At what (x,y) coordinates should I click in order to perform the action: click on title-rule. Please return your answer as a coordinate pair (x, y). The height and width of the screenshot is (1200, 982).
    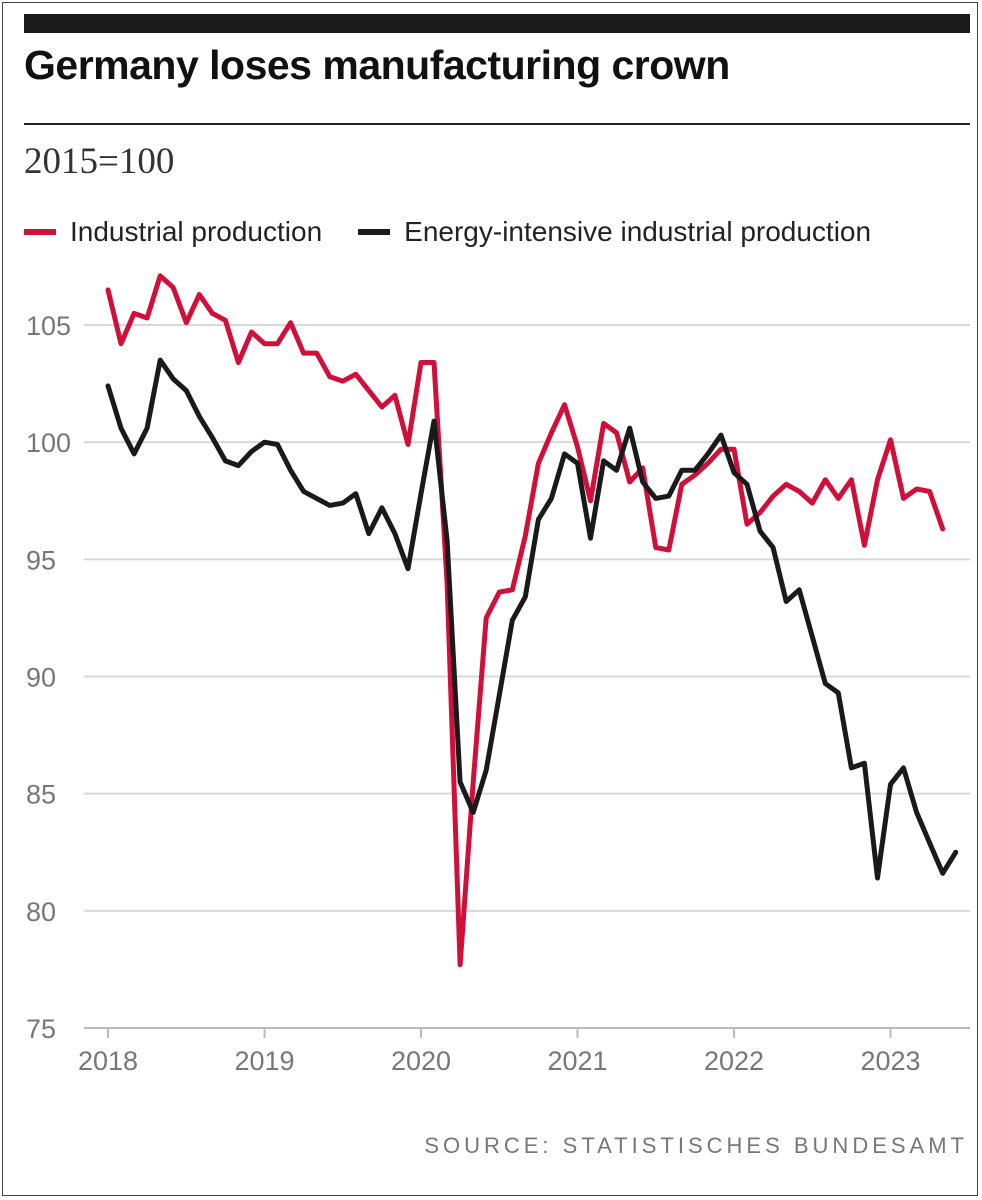
    Looking at the image, I should click on (497, 124).